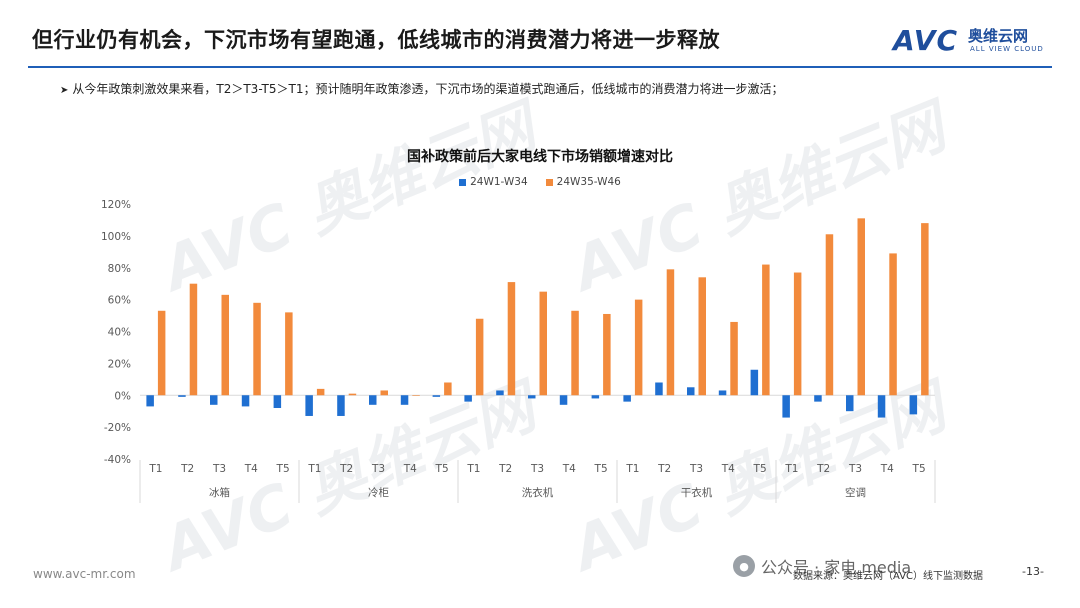  What do you see at coordinates (117, 428) in the screenshot?
I see `y-tick-label: -20%` at bounding box center [117, 428].